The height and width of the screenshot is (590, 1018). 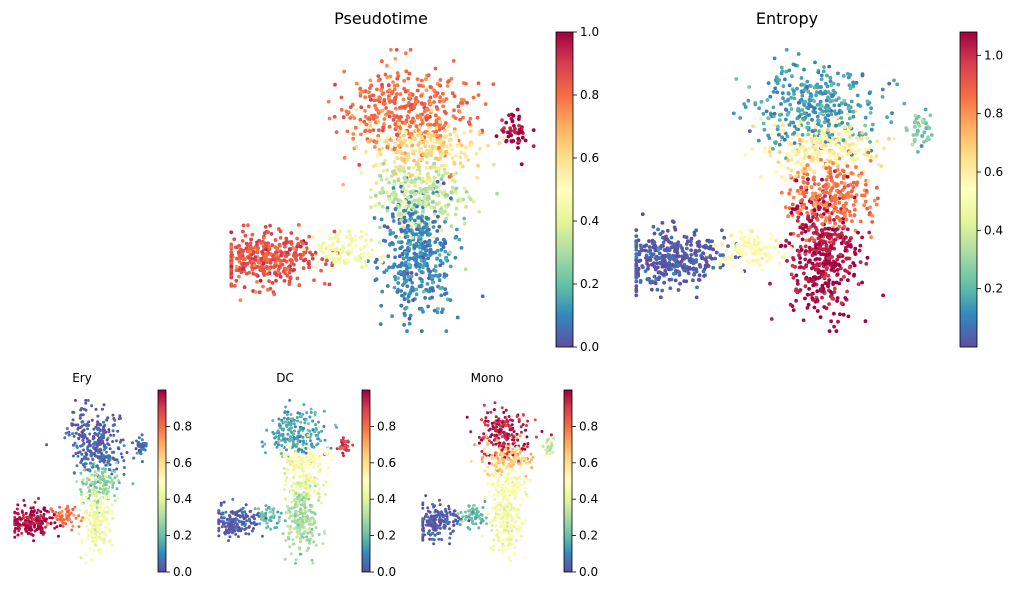 What do you see at coordinates (182, 463) in the screenshot?
I see `colorbar-tick-label: 0.6` at bounding box center [182, 463].